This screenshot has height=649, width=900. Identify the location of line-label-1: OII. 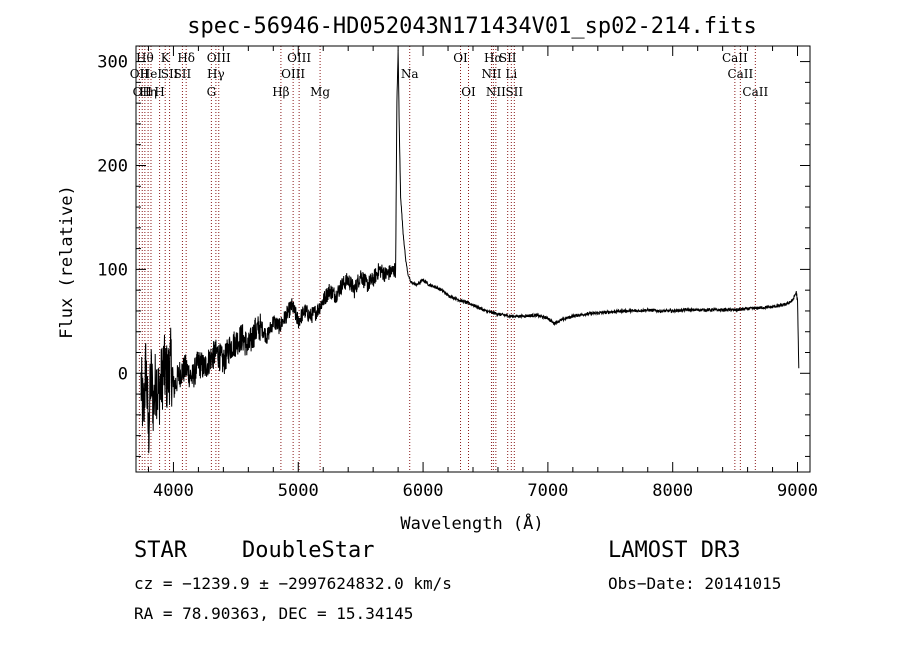
(143, 92).